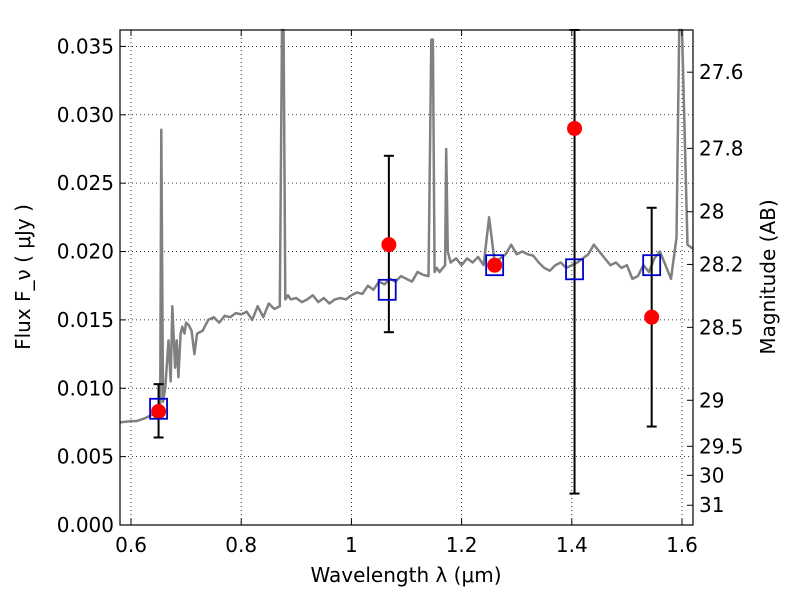  What do you see at coordinates (721, 72) in the screenshot?
I see `magnitude-tick-label: 27.6` at bounding box center [721, 72].